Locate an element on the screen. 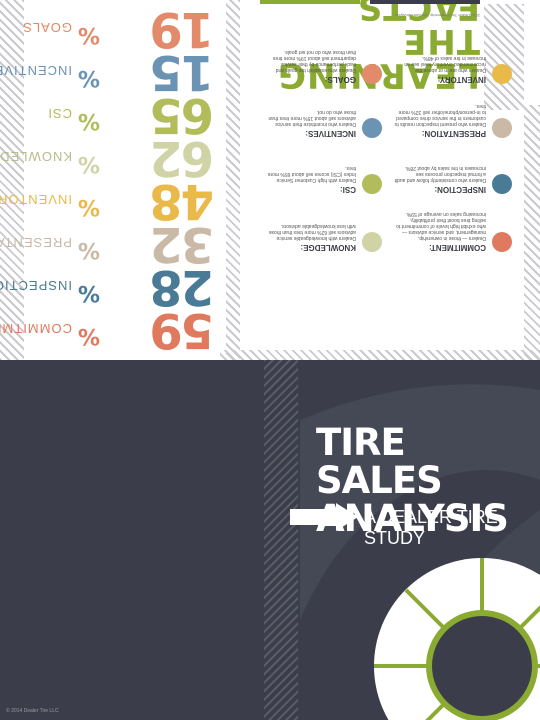 This screenshot has width=540, height=720. cover-title-line1: TIRE SALES is located at coordinates (379, 461).